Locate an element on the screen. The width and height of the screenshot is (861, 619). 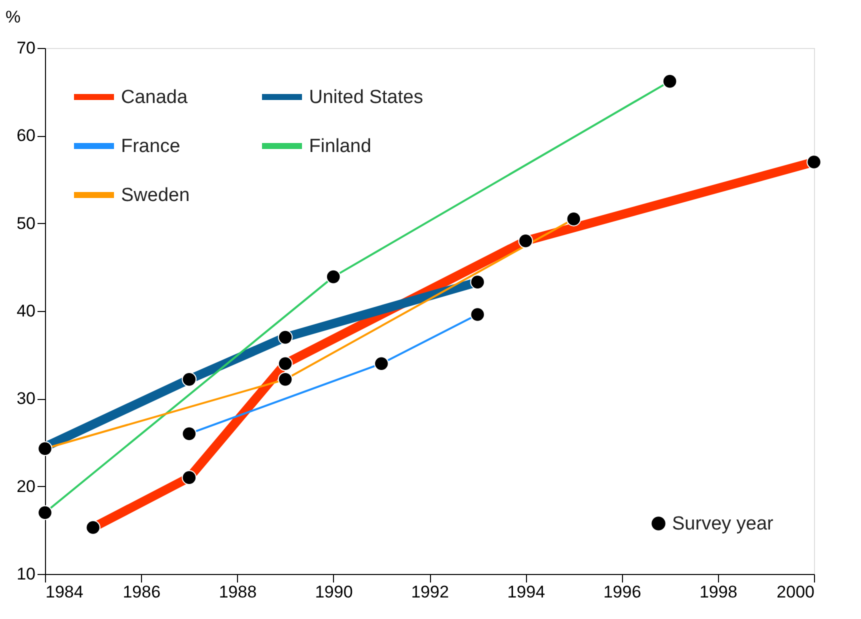
x-tick-label: 1984 is located at coordinates (65, 592).